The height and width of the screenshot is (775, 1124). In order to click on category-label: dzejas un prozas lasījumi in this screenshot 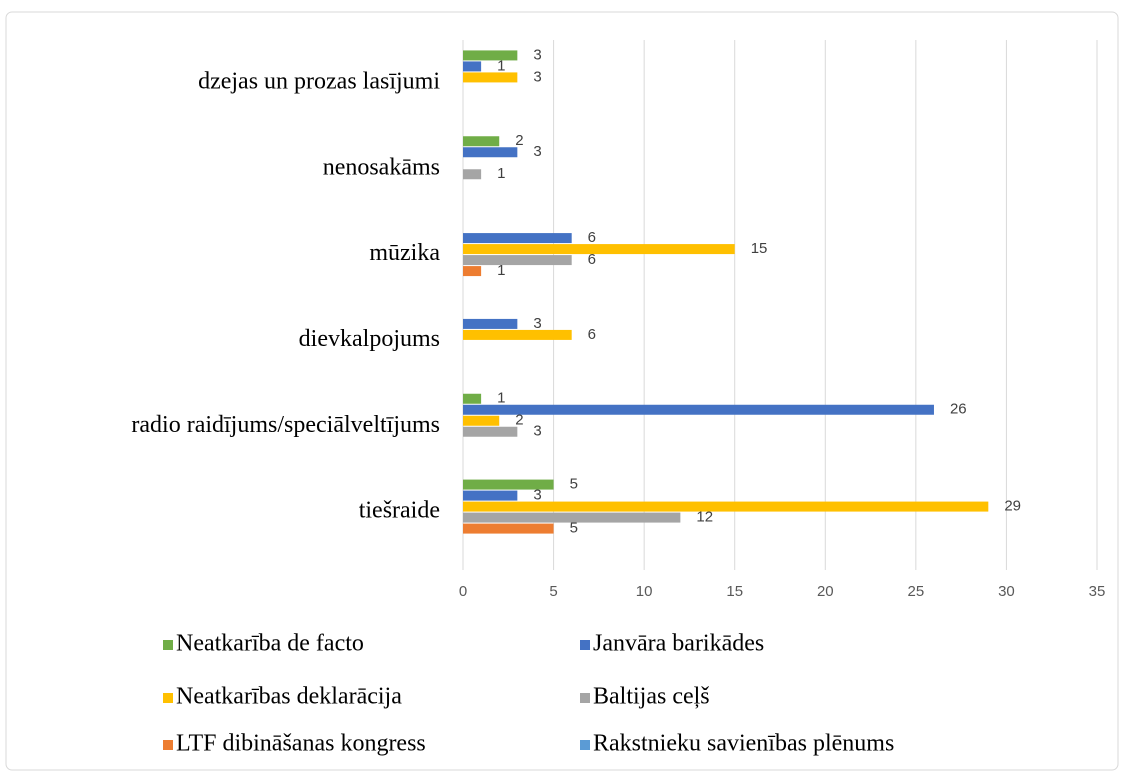, I will do `click(319, 81)`.